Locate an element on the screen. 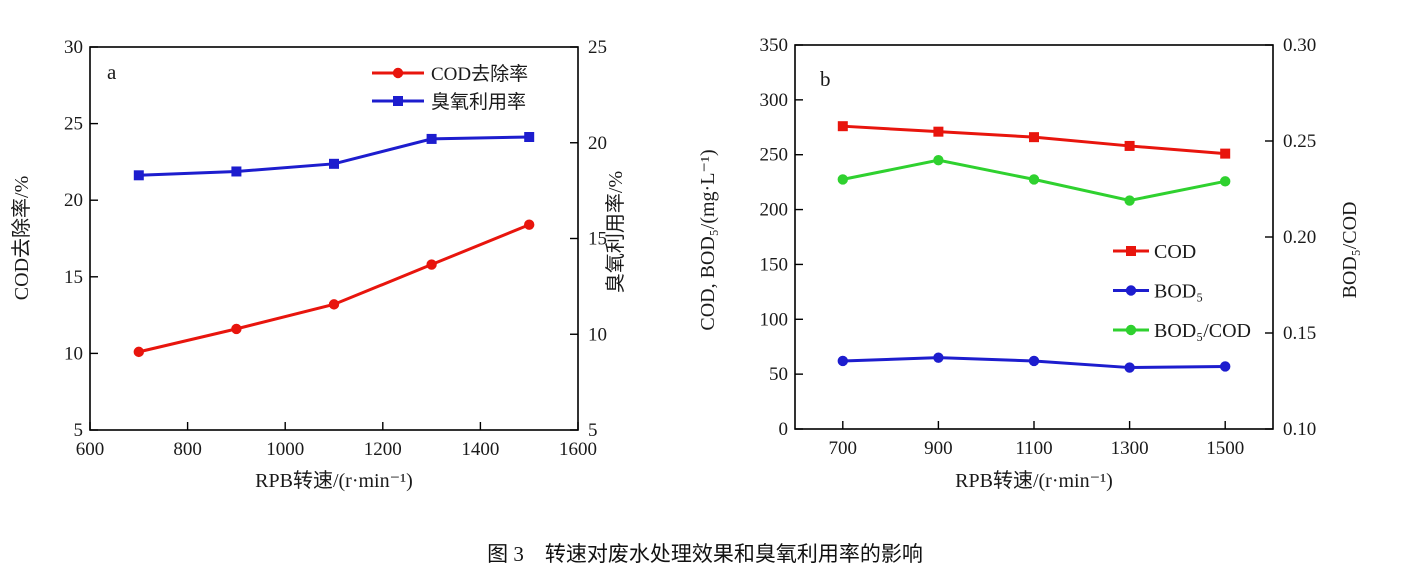  right-y-tick-label: 15 is located at coordinates (597, 239).